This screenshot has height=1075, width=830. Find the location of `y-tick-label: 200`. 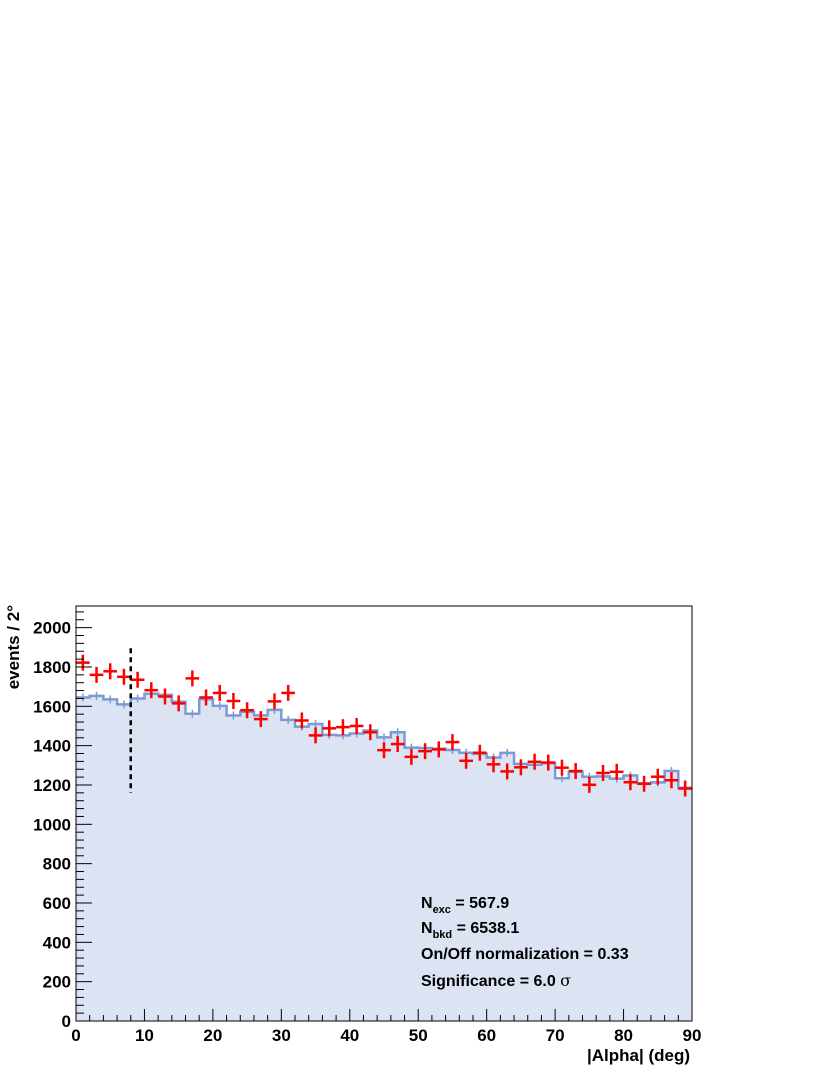

y-tick-label: 200 is located at coordinates (57, 982).